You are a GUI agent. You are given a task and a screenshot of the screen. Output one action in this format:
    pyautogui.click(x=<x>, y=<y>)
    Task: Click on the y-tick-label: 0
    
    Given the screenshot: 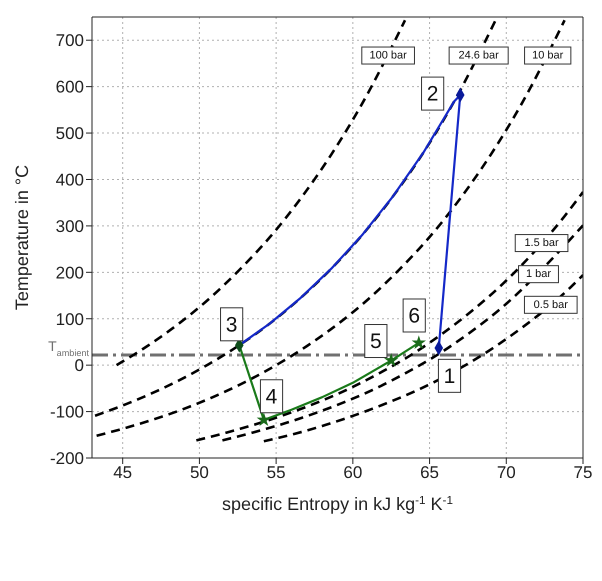 What is the action you would take?
    pyautogui.click(x=79, y=366)
    